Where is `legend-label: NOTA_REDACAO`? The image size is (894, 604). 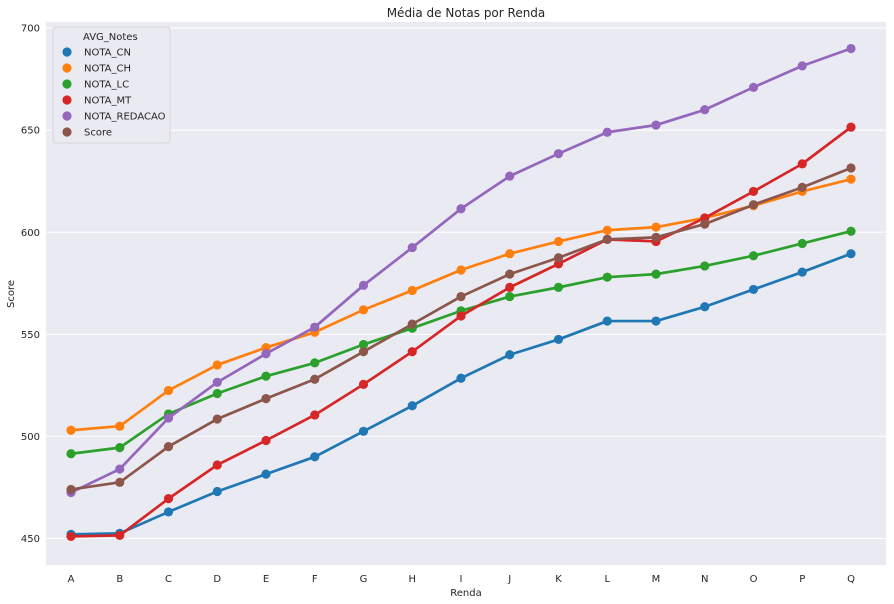
legend-label: NOTA_REDACAO is located at coordinates (125, 117).